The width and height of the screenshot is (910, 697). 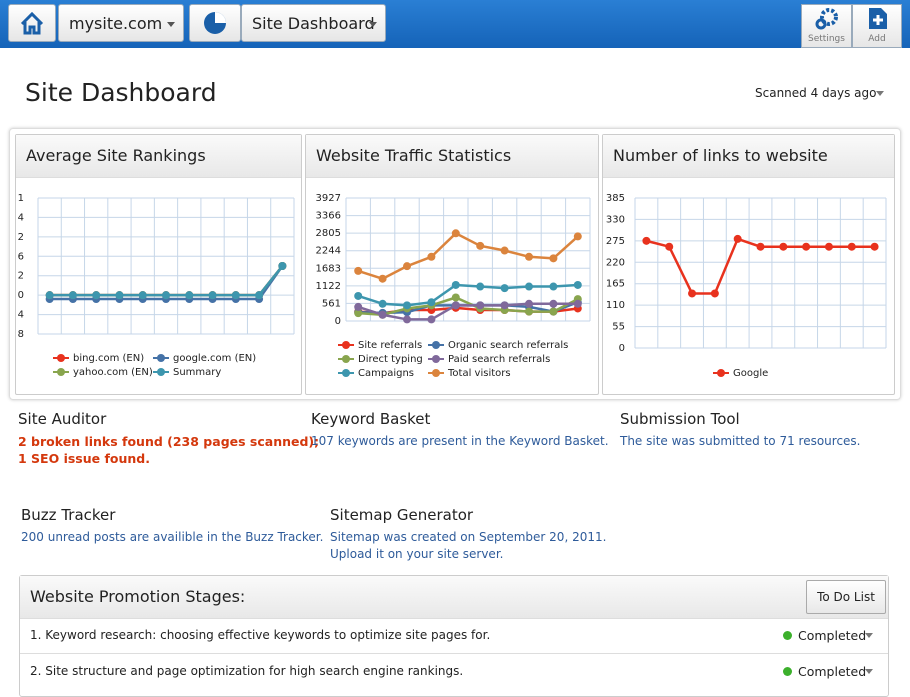 What do you see at coordinates (680, 419) in the screenshot?
I see `tool-title: Submission Tool` at bounding box center [680, 419].